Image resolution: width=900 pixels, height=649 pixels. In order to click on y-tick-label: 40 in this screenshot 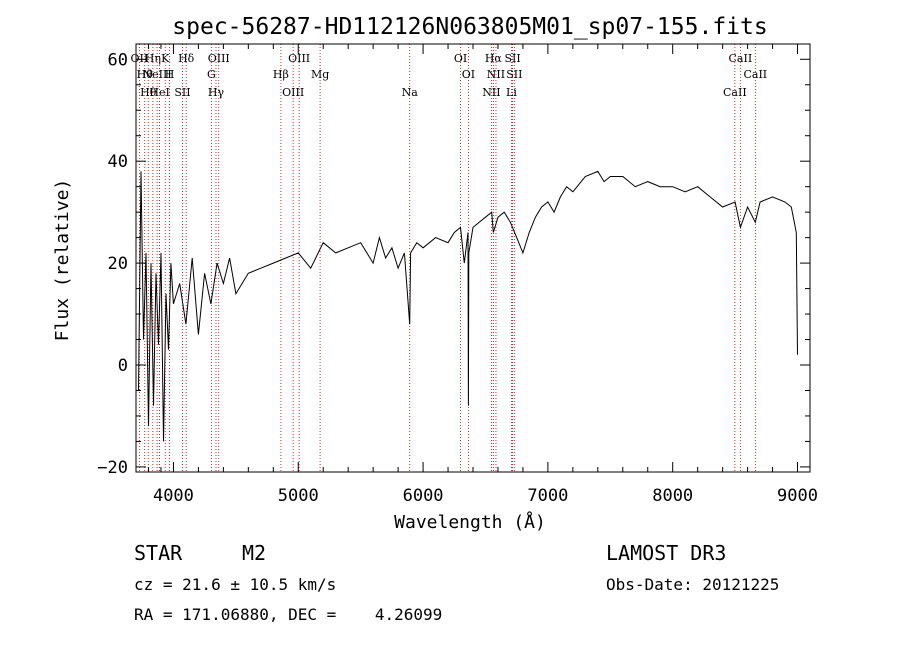, I will do `click(118, 162)`.